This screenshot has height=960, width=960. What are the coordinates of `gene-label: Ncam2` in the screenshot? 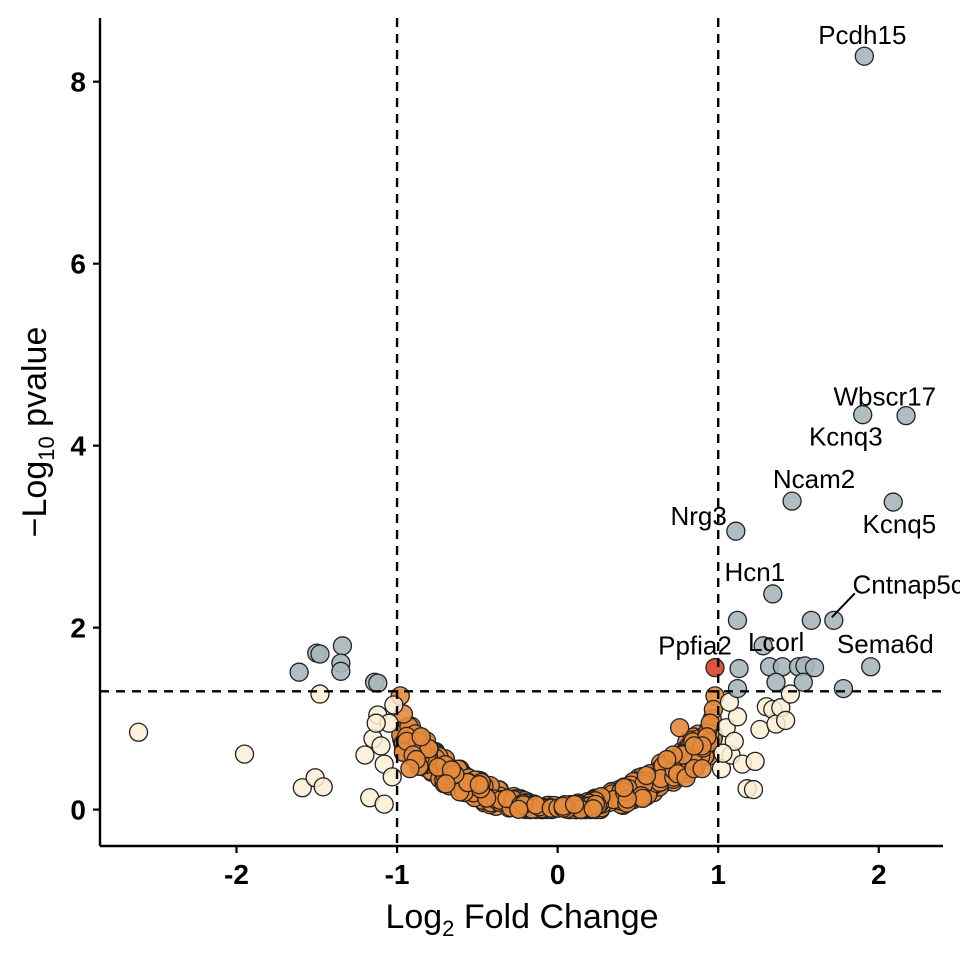 It's located at (814, 479).